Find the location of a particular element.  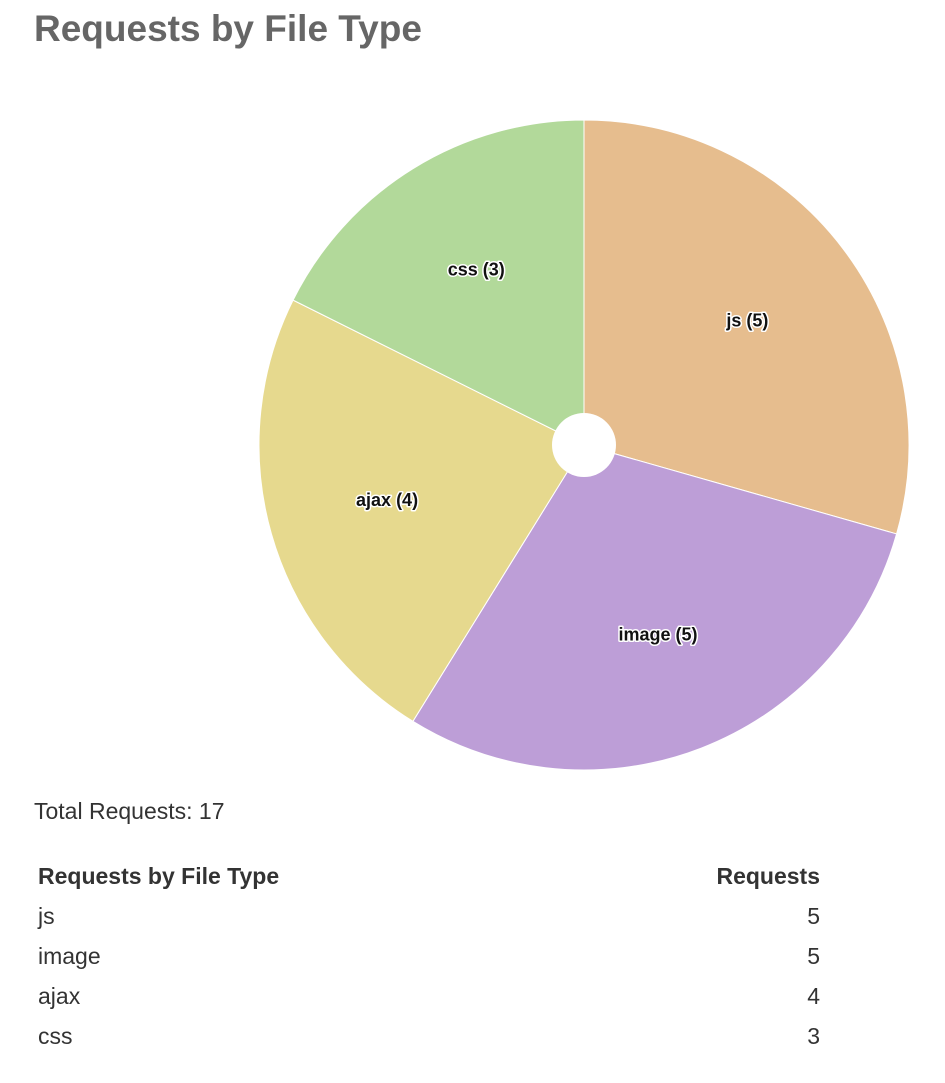

pie-center-hole is located at coordinates (584, 445).